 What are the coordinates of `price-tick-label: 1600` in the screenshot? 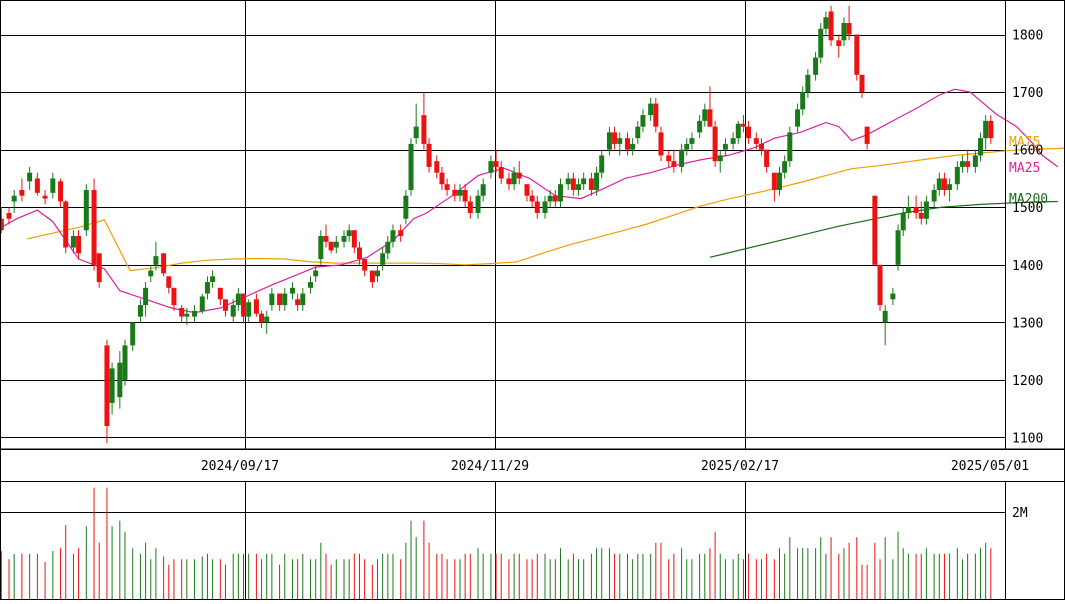 It's located at (1027, 151).